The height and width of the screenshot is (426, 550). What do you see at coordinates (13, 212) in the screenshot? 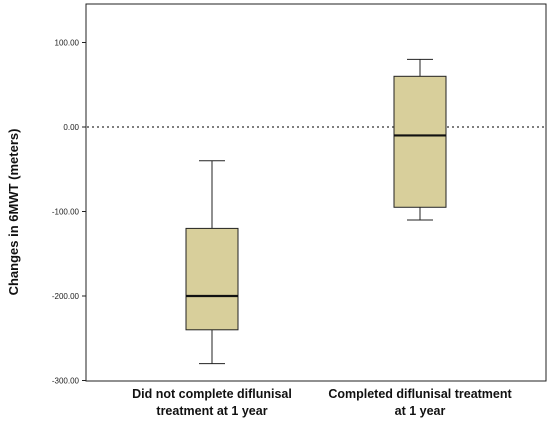
I see `y-axis-title: Changes in 6MWT (meters)` at bounding box center [13, 212].